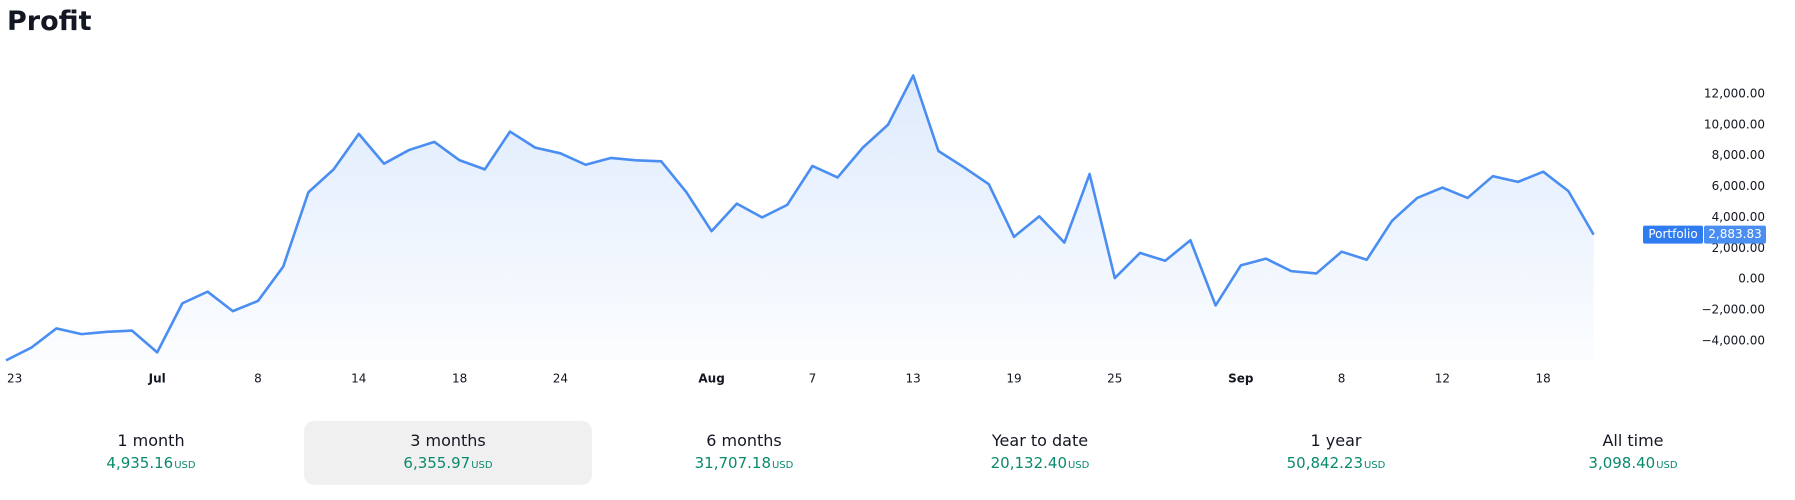  What do you see at coordinates (1734, 340) in the screenshot?
I see `y-tick-label: −4,000.00` at bounding box center [1734, 340].